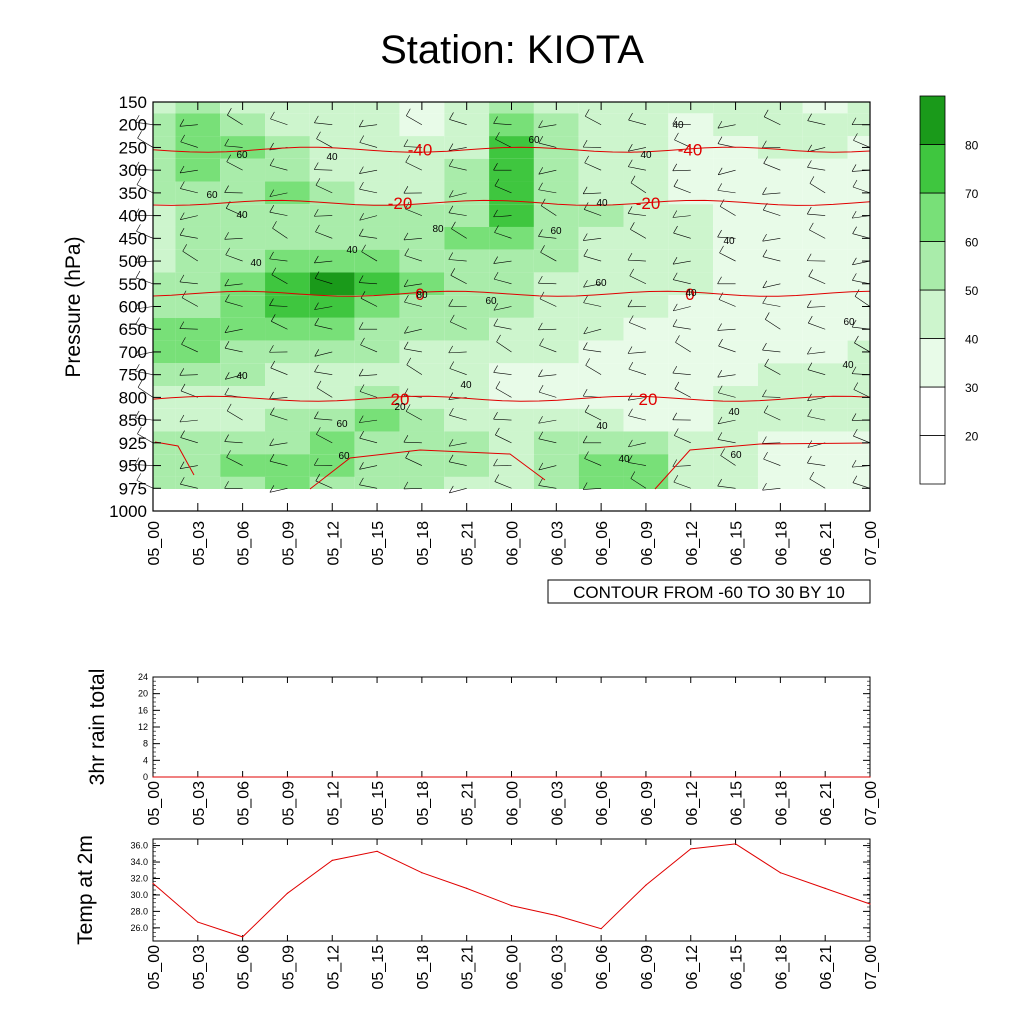 The width and height of the screenshot is (1024, 1024). Describe the element at coordinates (139, 895) in the screenshot. I see `y-tick-label: 30.0` at that location.